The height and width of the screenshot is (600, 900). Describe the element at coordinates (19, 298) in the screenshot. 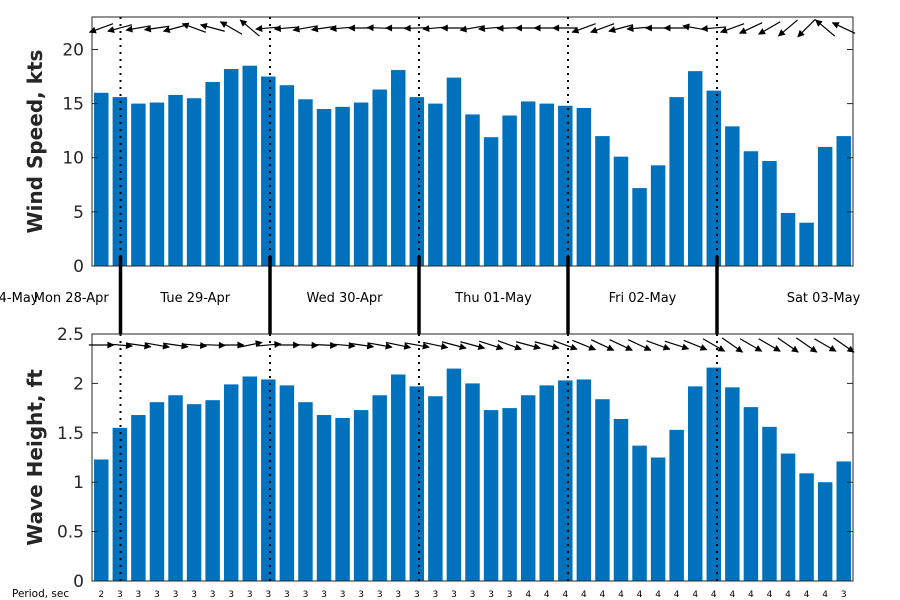

I see `day-label: Sun 04-May` at that location.